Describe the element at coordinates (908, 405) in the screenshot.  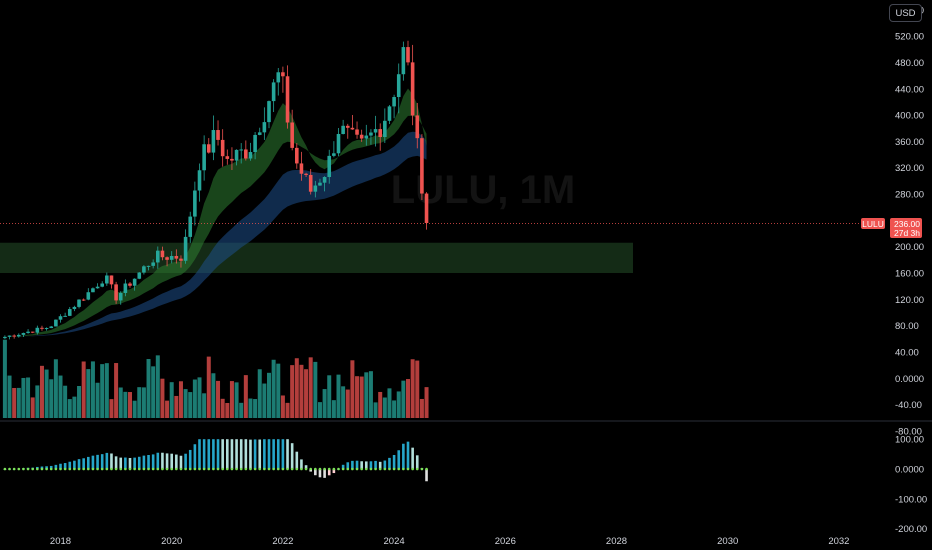
I see `y-tick-label: -40.00` at that location.